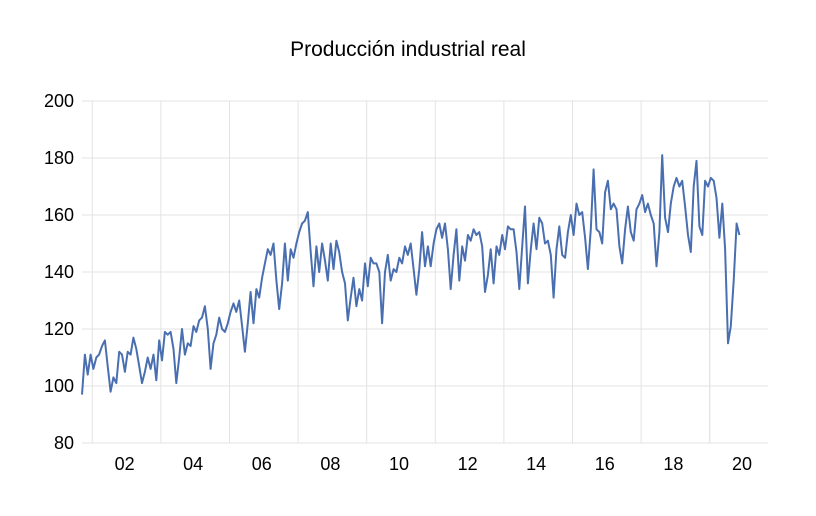 Image resolution: width=816 pixels, height=516 pixels. I want to click on y-tick-label: 120, so click(59, 329).